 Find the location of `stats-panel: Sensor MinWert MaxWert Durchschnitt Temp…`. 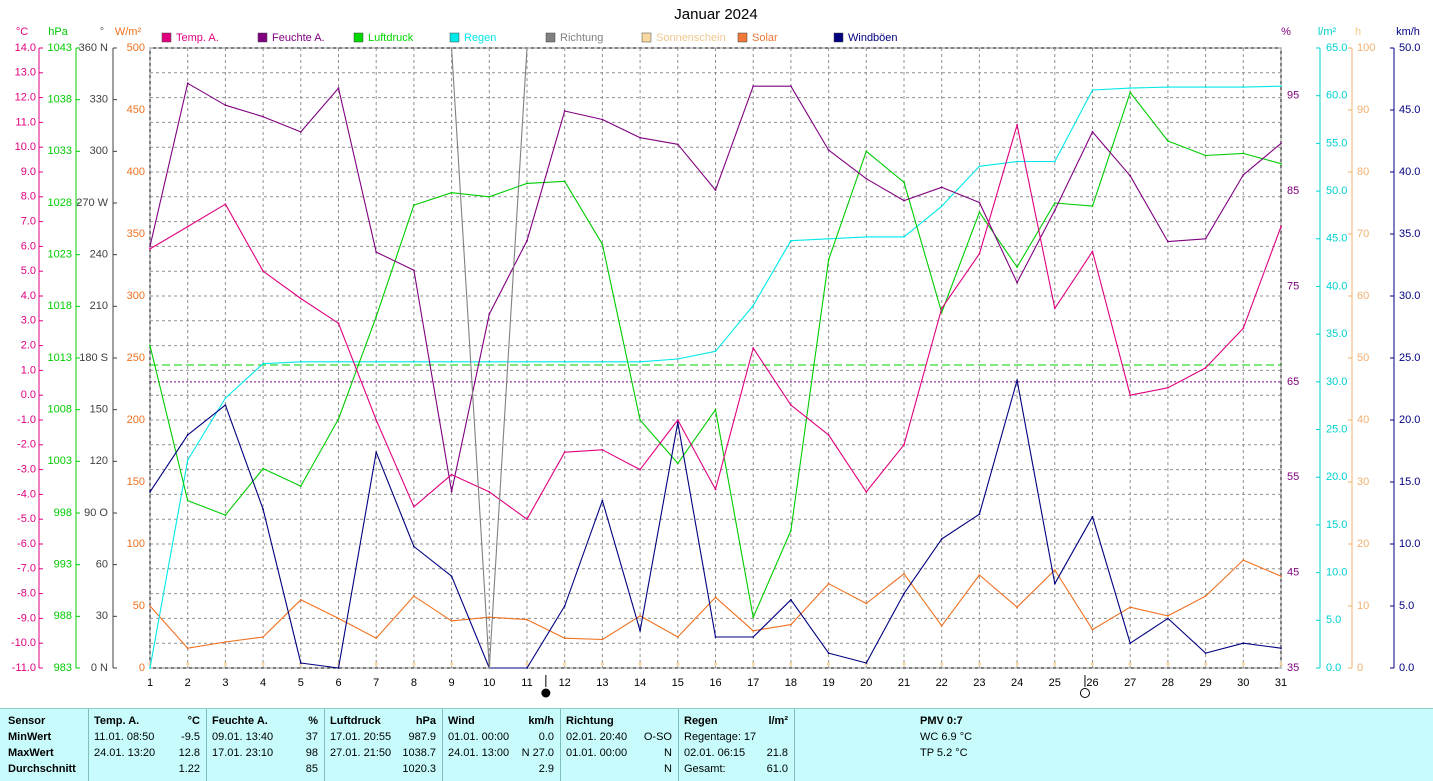

stats-panel: Sensor MinWert MaxWert Durchschnitt Temp… is located at coordinates (716, 744).